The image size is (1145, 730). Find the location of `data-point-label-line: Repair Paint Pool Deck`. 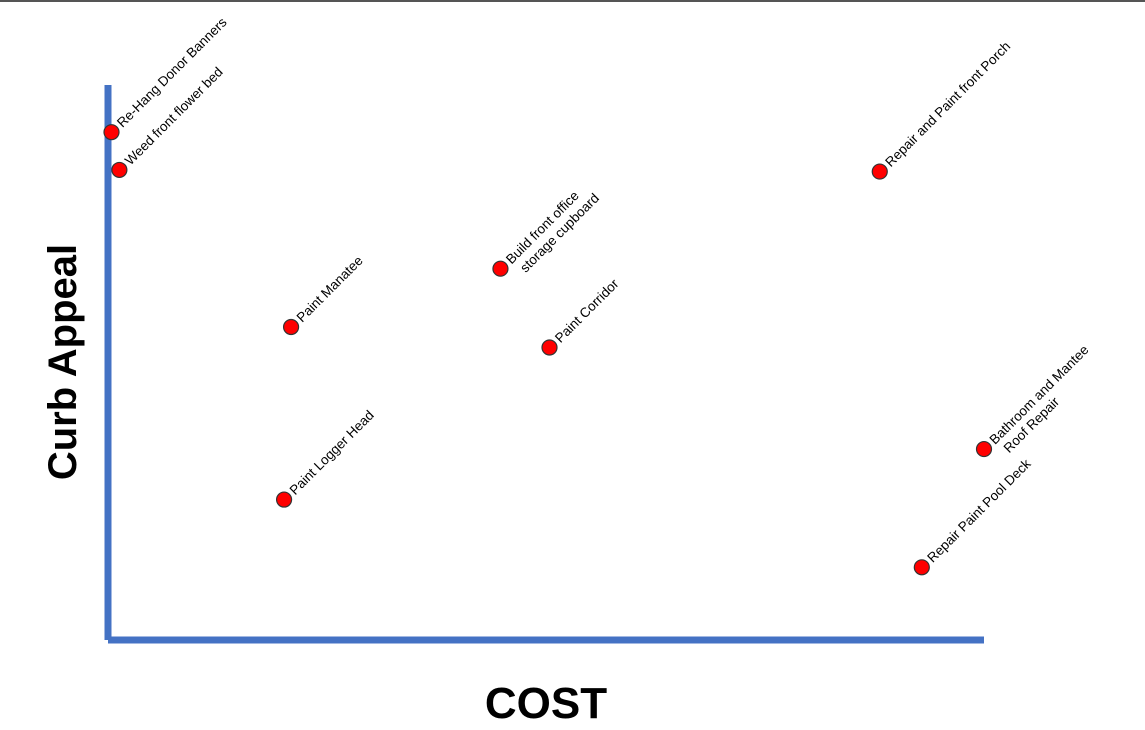

data-point-label-line: Repair Paint Pool Deck is located at coordinates (978, 510).